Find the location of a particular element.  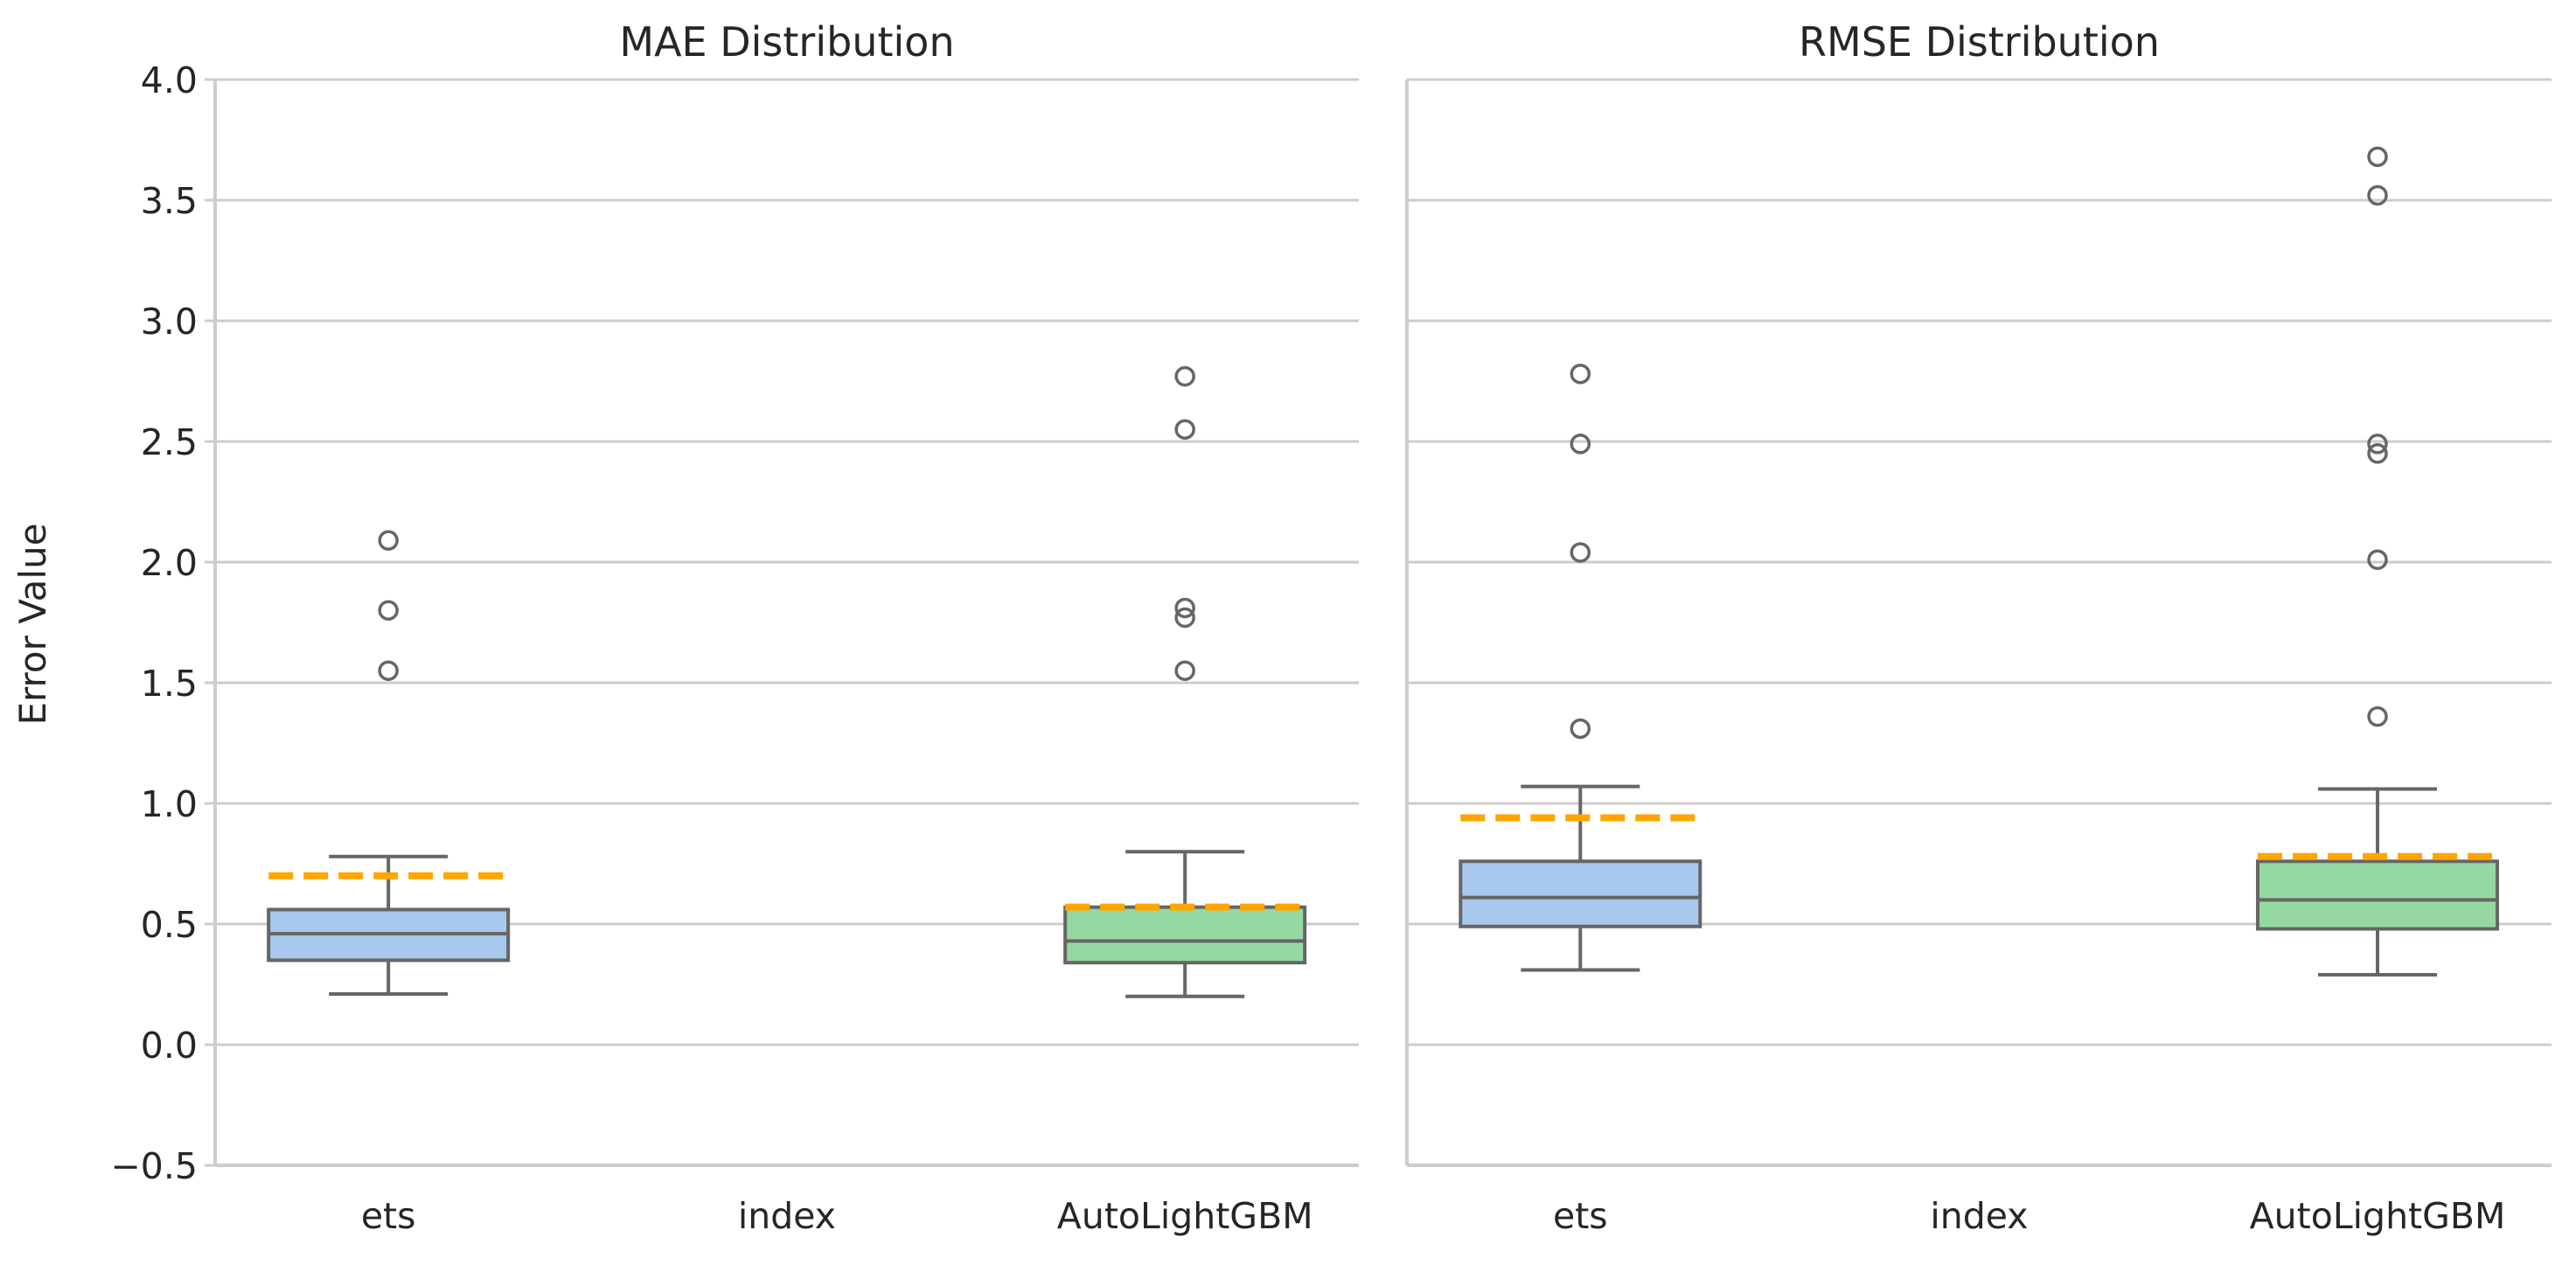

y-tick-label: 3.5 is located at coordinates (169, 201).